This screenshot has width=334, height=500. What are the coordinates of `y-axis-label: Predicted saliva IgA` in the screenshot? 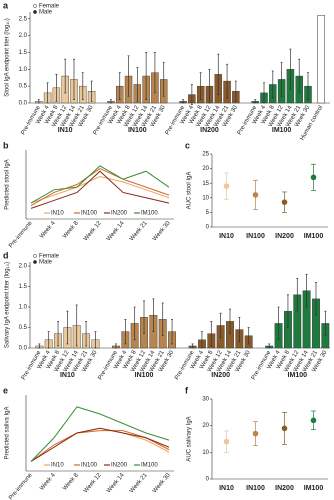 It's located at (8, 432).